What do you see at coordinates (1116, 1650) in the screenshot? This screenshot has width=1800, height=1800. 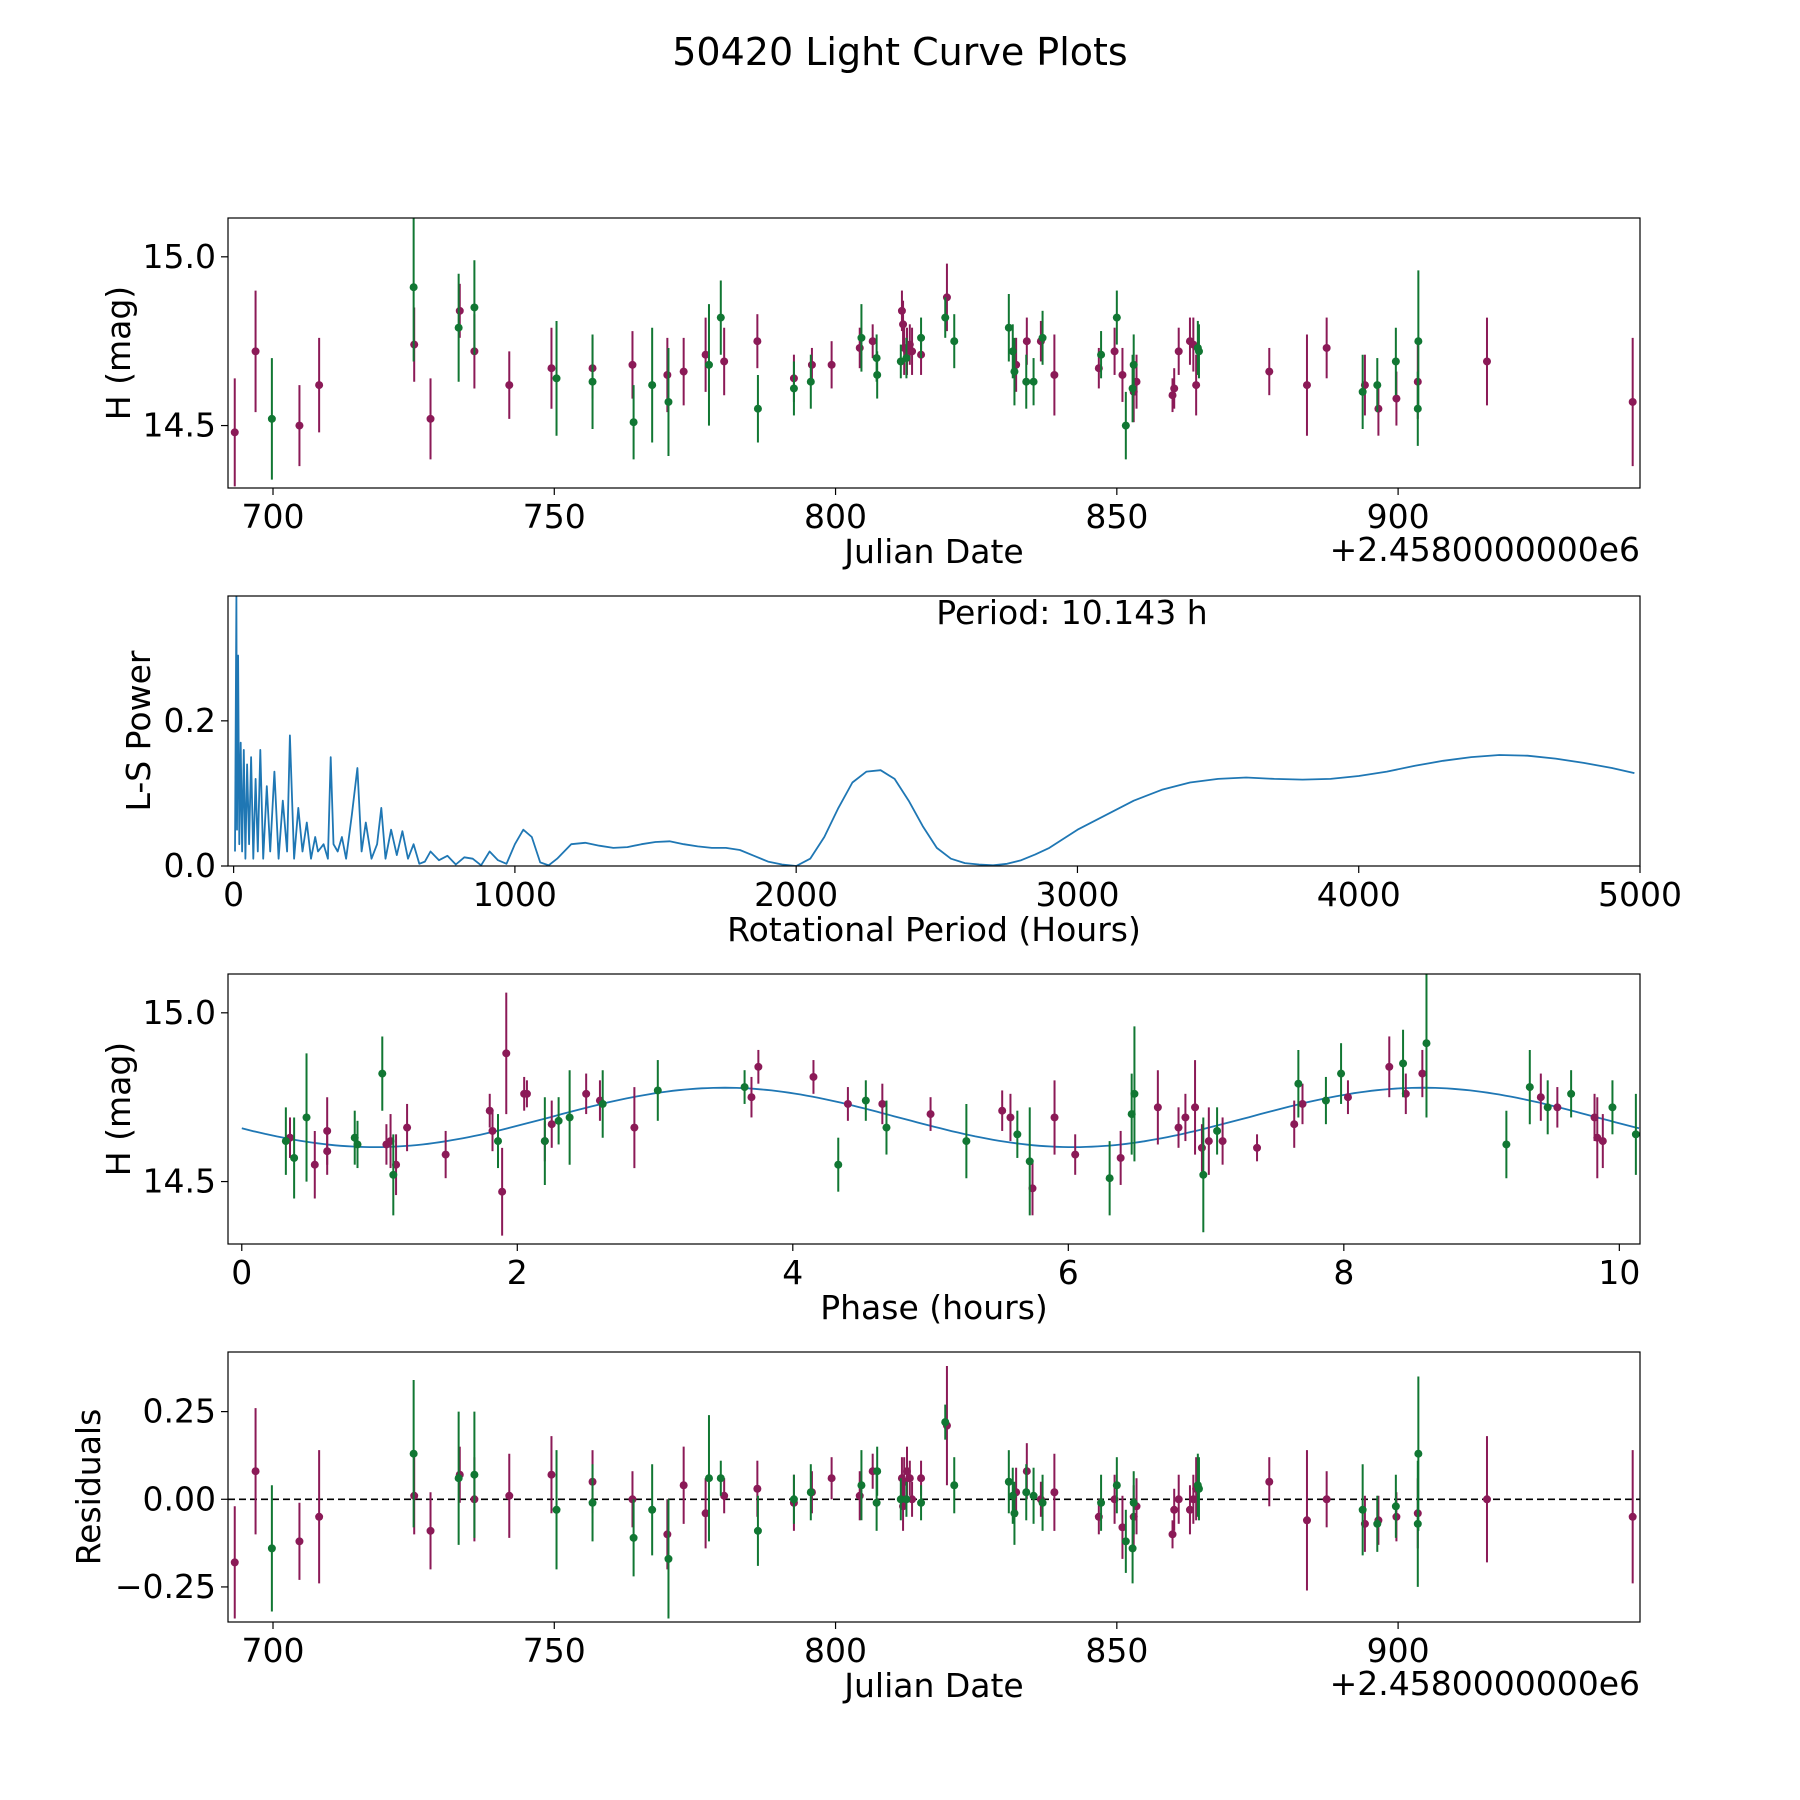 I see `residuals-xtick-label: 850` at bounding box center [1116, 1650].